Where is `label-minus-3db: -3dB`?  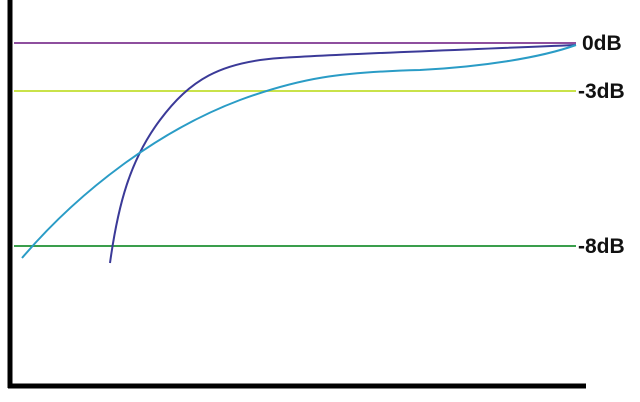 label-minus-3db: -3dB is located at coordinates (601, 91).